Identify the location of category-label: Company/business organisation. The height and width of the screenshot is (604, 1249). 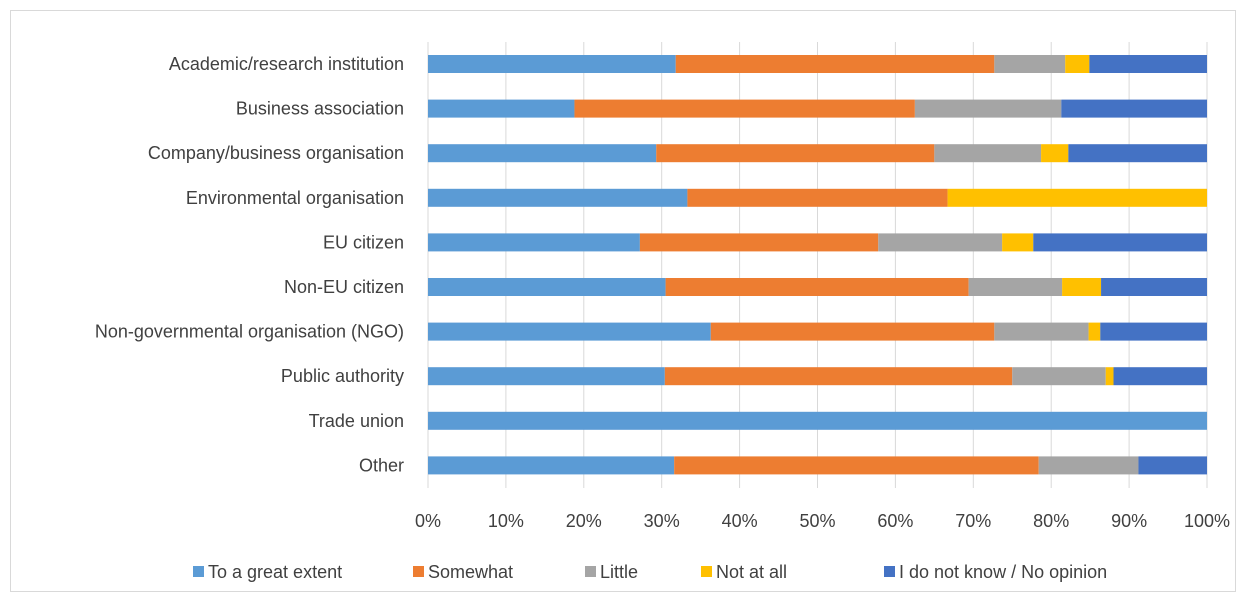
(276, 153).